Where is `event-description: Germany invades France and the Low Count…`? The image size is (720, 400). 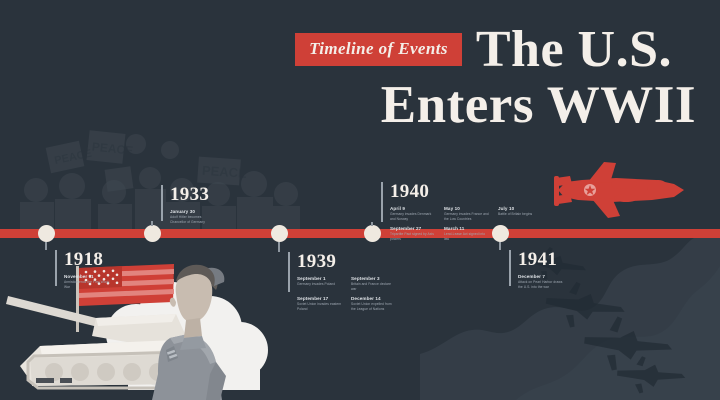
event-description: Germany invades France and the Low Count… is located at coordinates (466, 216).